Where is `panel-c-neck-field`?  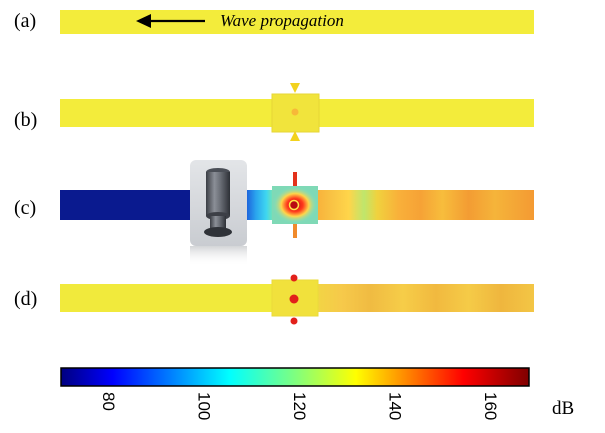
panel-c-neck-field is located at coordinates (259, 205).